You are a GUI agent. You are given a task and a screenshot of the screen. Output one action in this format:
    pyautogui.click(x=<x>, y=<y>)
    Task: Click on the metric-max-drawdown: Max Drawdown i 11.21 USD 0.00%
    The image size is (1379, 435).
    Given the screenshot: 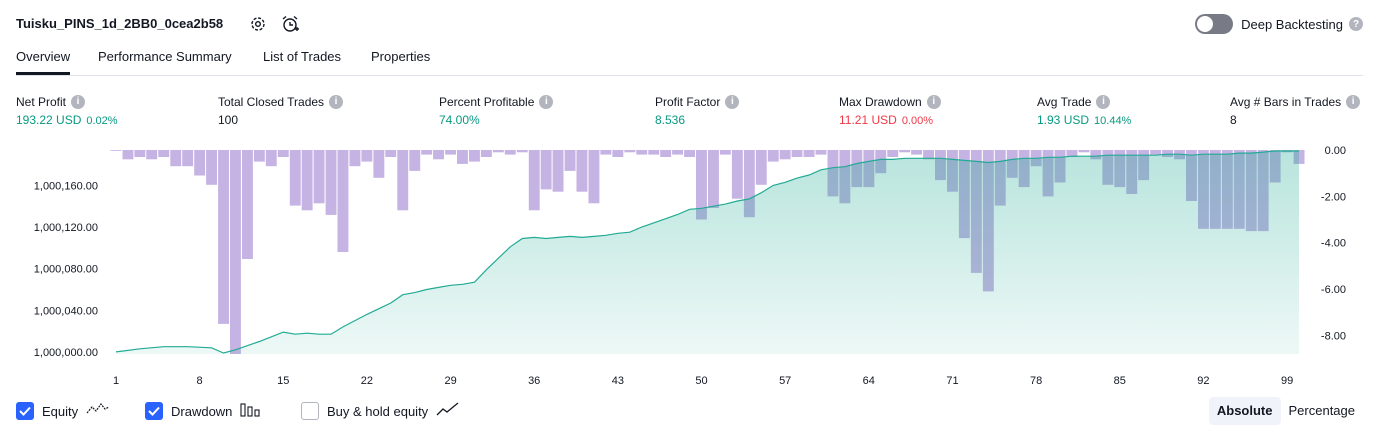 What is the action you would take?
    pyautogui.click(x=890, y=110)
    